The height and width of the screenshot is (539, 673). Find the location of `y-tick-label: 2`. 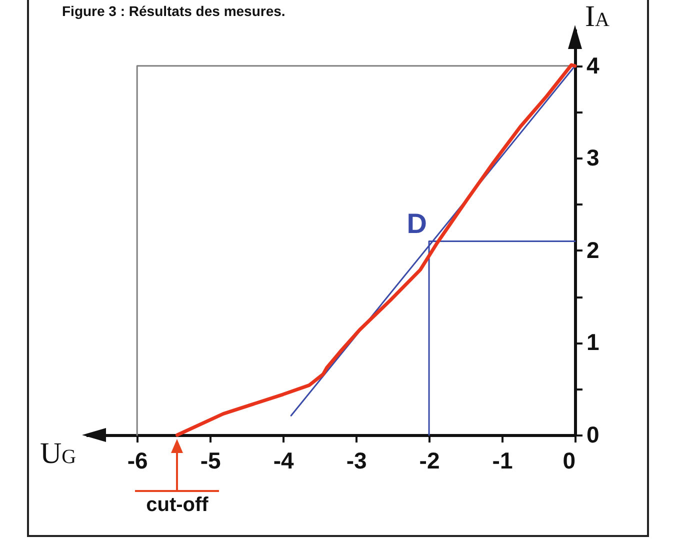

y-tick-label: 2 is located at coordinates (593, 249).